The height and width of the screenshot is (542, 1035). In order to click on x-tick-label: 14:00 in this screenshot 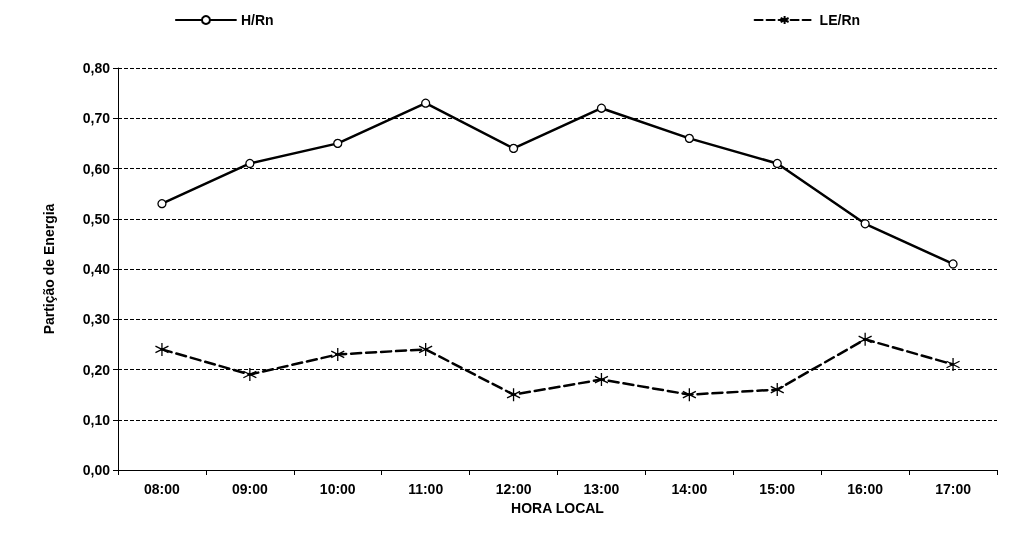, I will do `click(689, 489)`.